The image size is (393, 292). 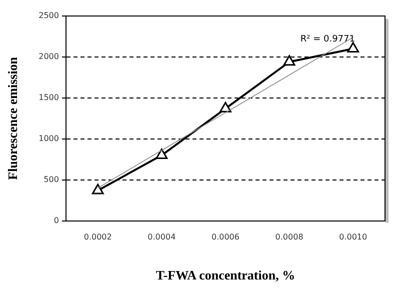 I want to click on x-axis-title: T-FWA concentration, %, so click(x=226, y=275).